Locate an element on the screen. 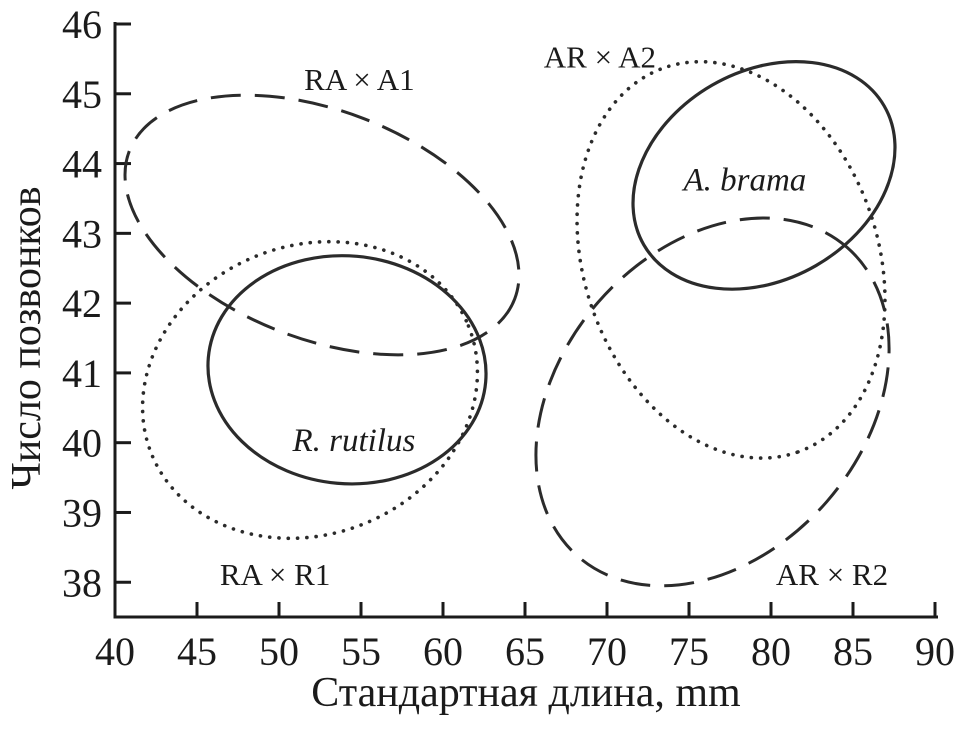 This screenshot has height=733, width=960. ellipse-ra-r1 is located at coordinates (310, 390).